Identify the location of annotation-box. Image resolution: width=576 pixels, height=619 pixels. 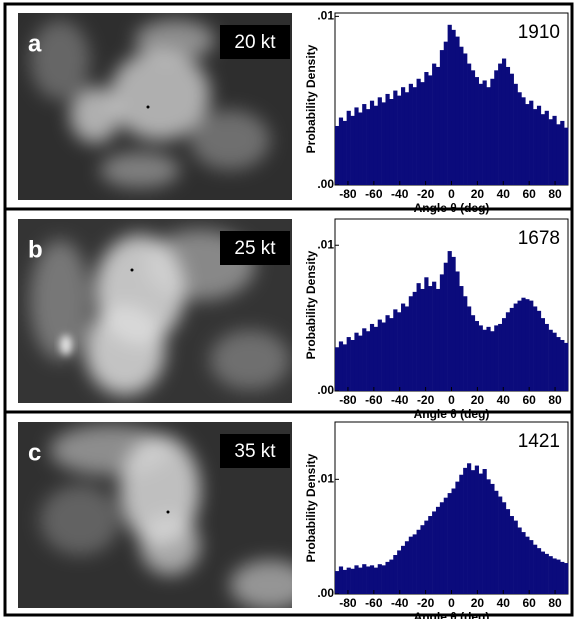
(255, 248).